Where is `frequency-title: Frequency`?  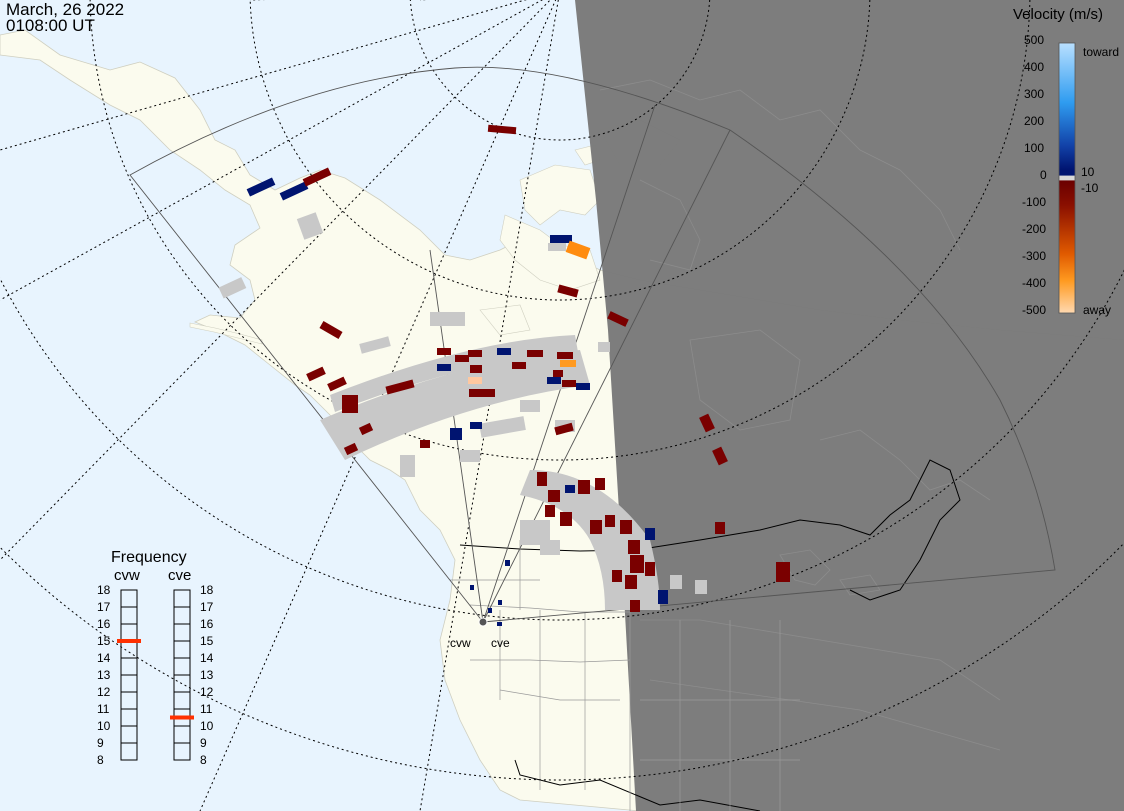 frequency-title: Frequency is located at coordinates (149, 557).